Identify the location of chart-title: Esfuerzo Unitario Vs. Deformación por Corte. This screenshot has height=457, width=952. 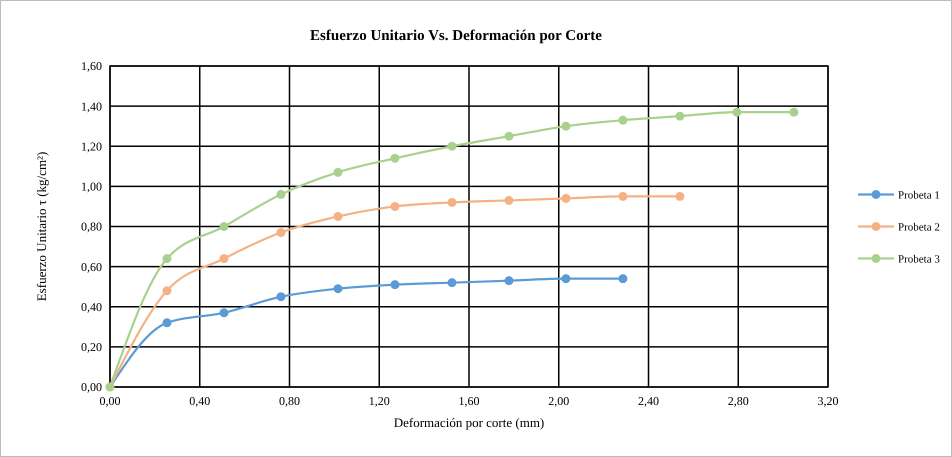
(456, 36).